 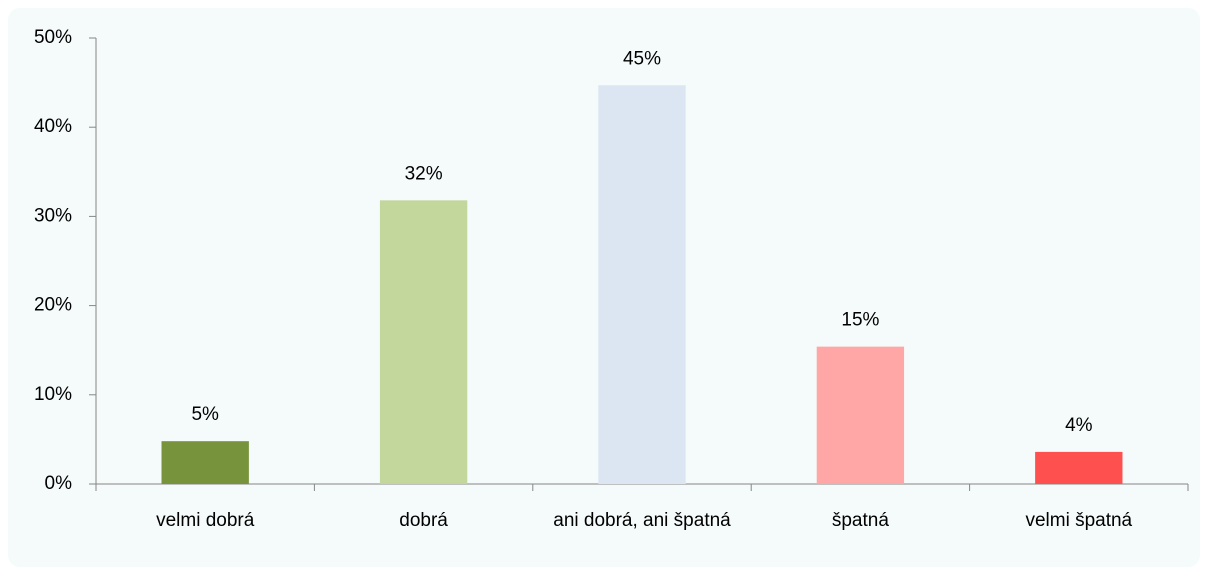 What do you see at coordinates (59, 483) in the screenshot?
I see `y-tick-label: 0%` at bounding box center [59, 483].